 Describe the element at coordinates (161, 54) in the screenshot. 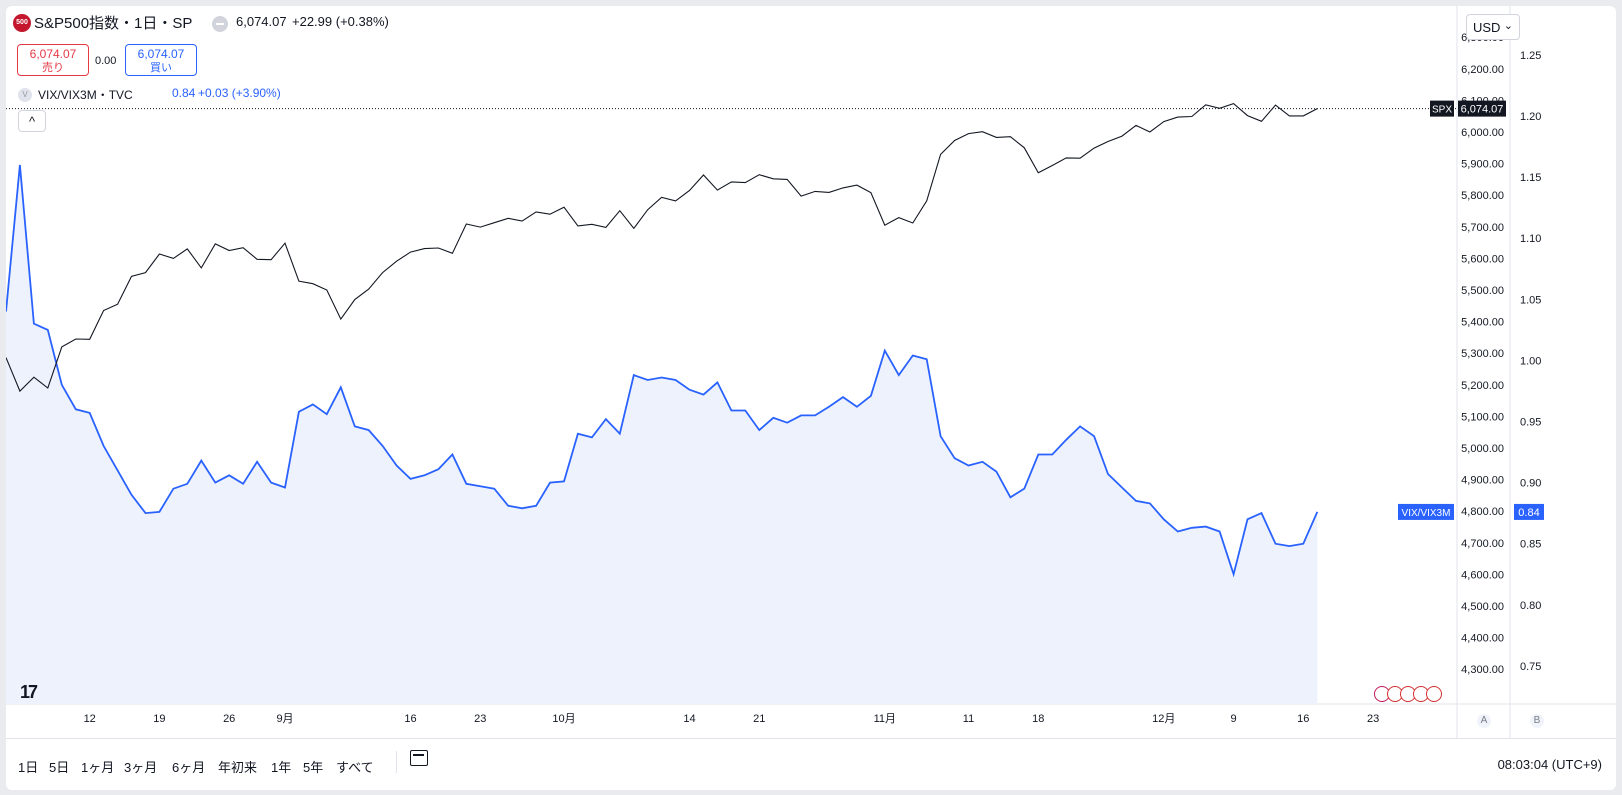

I see `buy-price: 6,074.07` at that location.